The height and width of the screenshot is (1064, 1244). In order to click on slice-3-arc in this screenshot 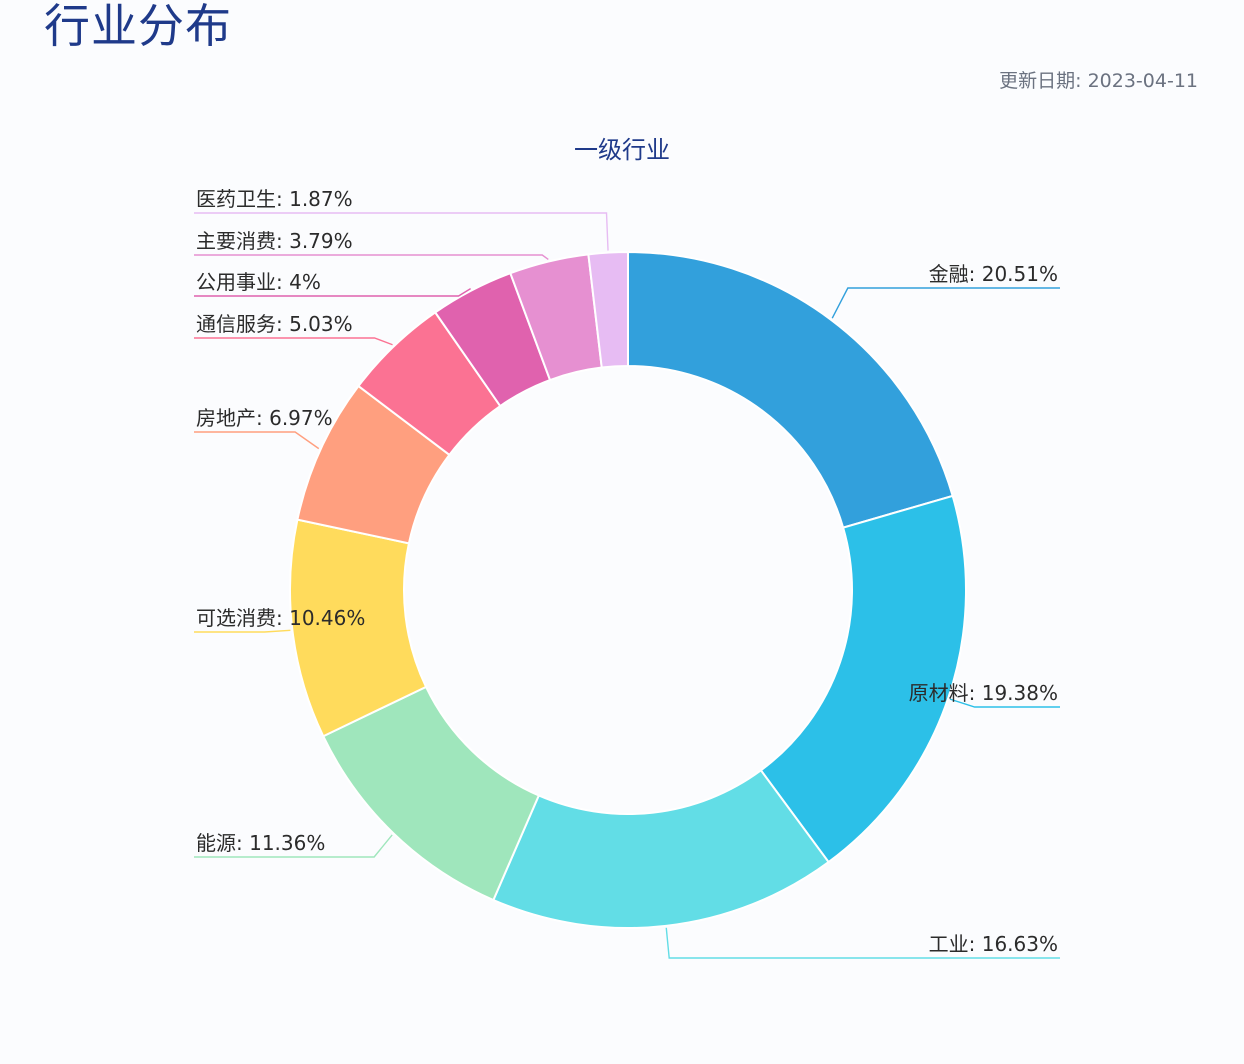, I will do `click(661, 848)`.